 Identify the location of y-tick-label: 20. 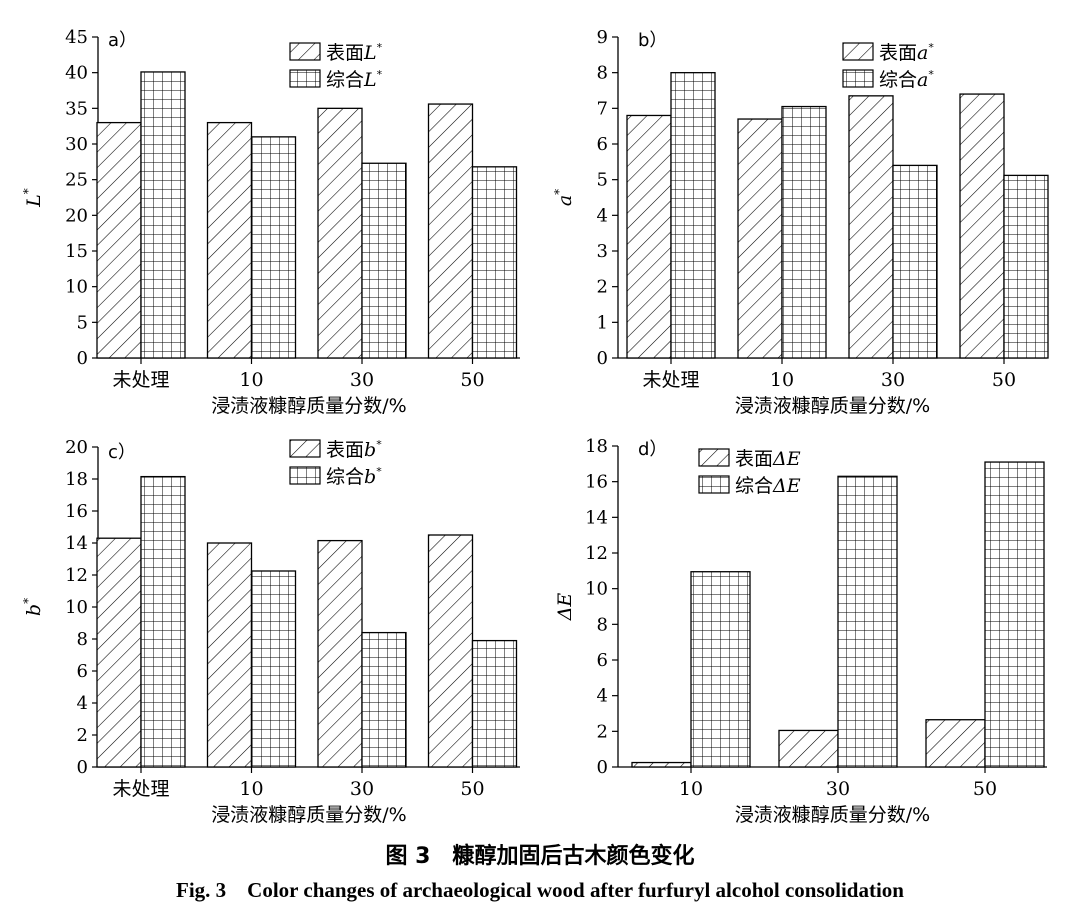
(76, 447).